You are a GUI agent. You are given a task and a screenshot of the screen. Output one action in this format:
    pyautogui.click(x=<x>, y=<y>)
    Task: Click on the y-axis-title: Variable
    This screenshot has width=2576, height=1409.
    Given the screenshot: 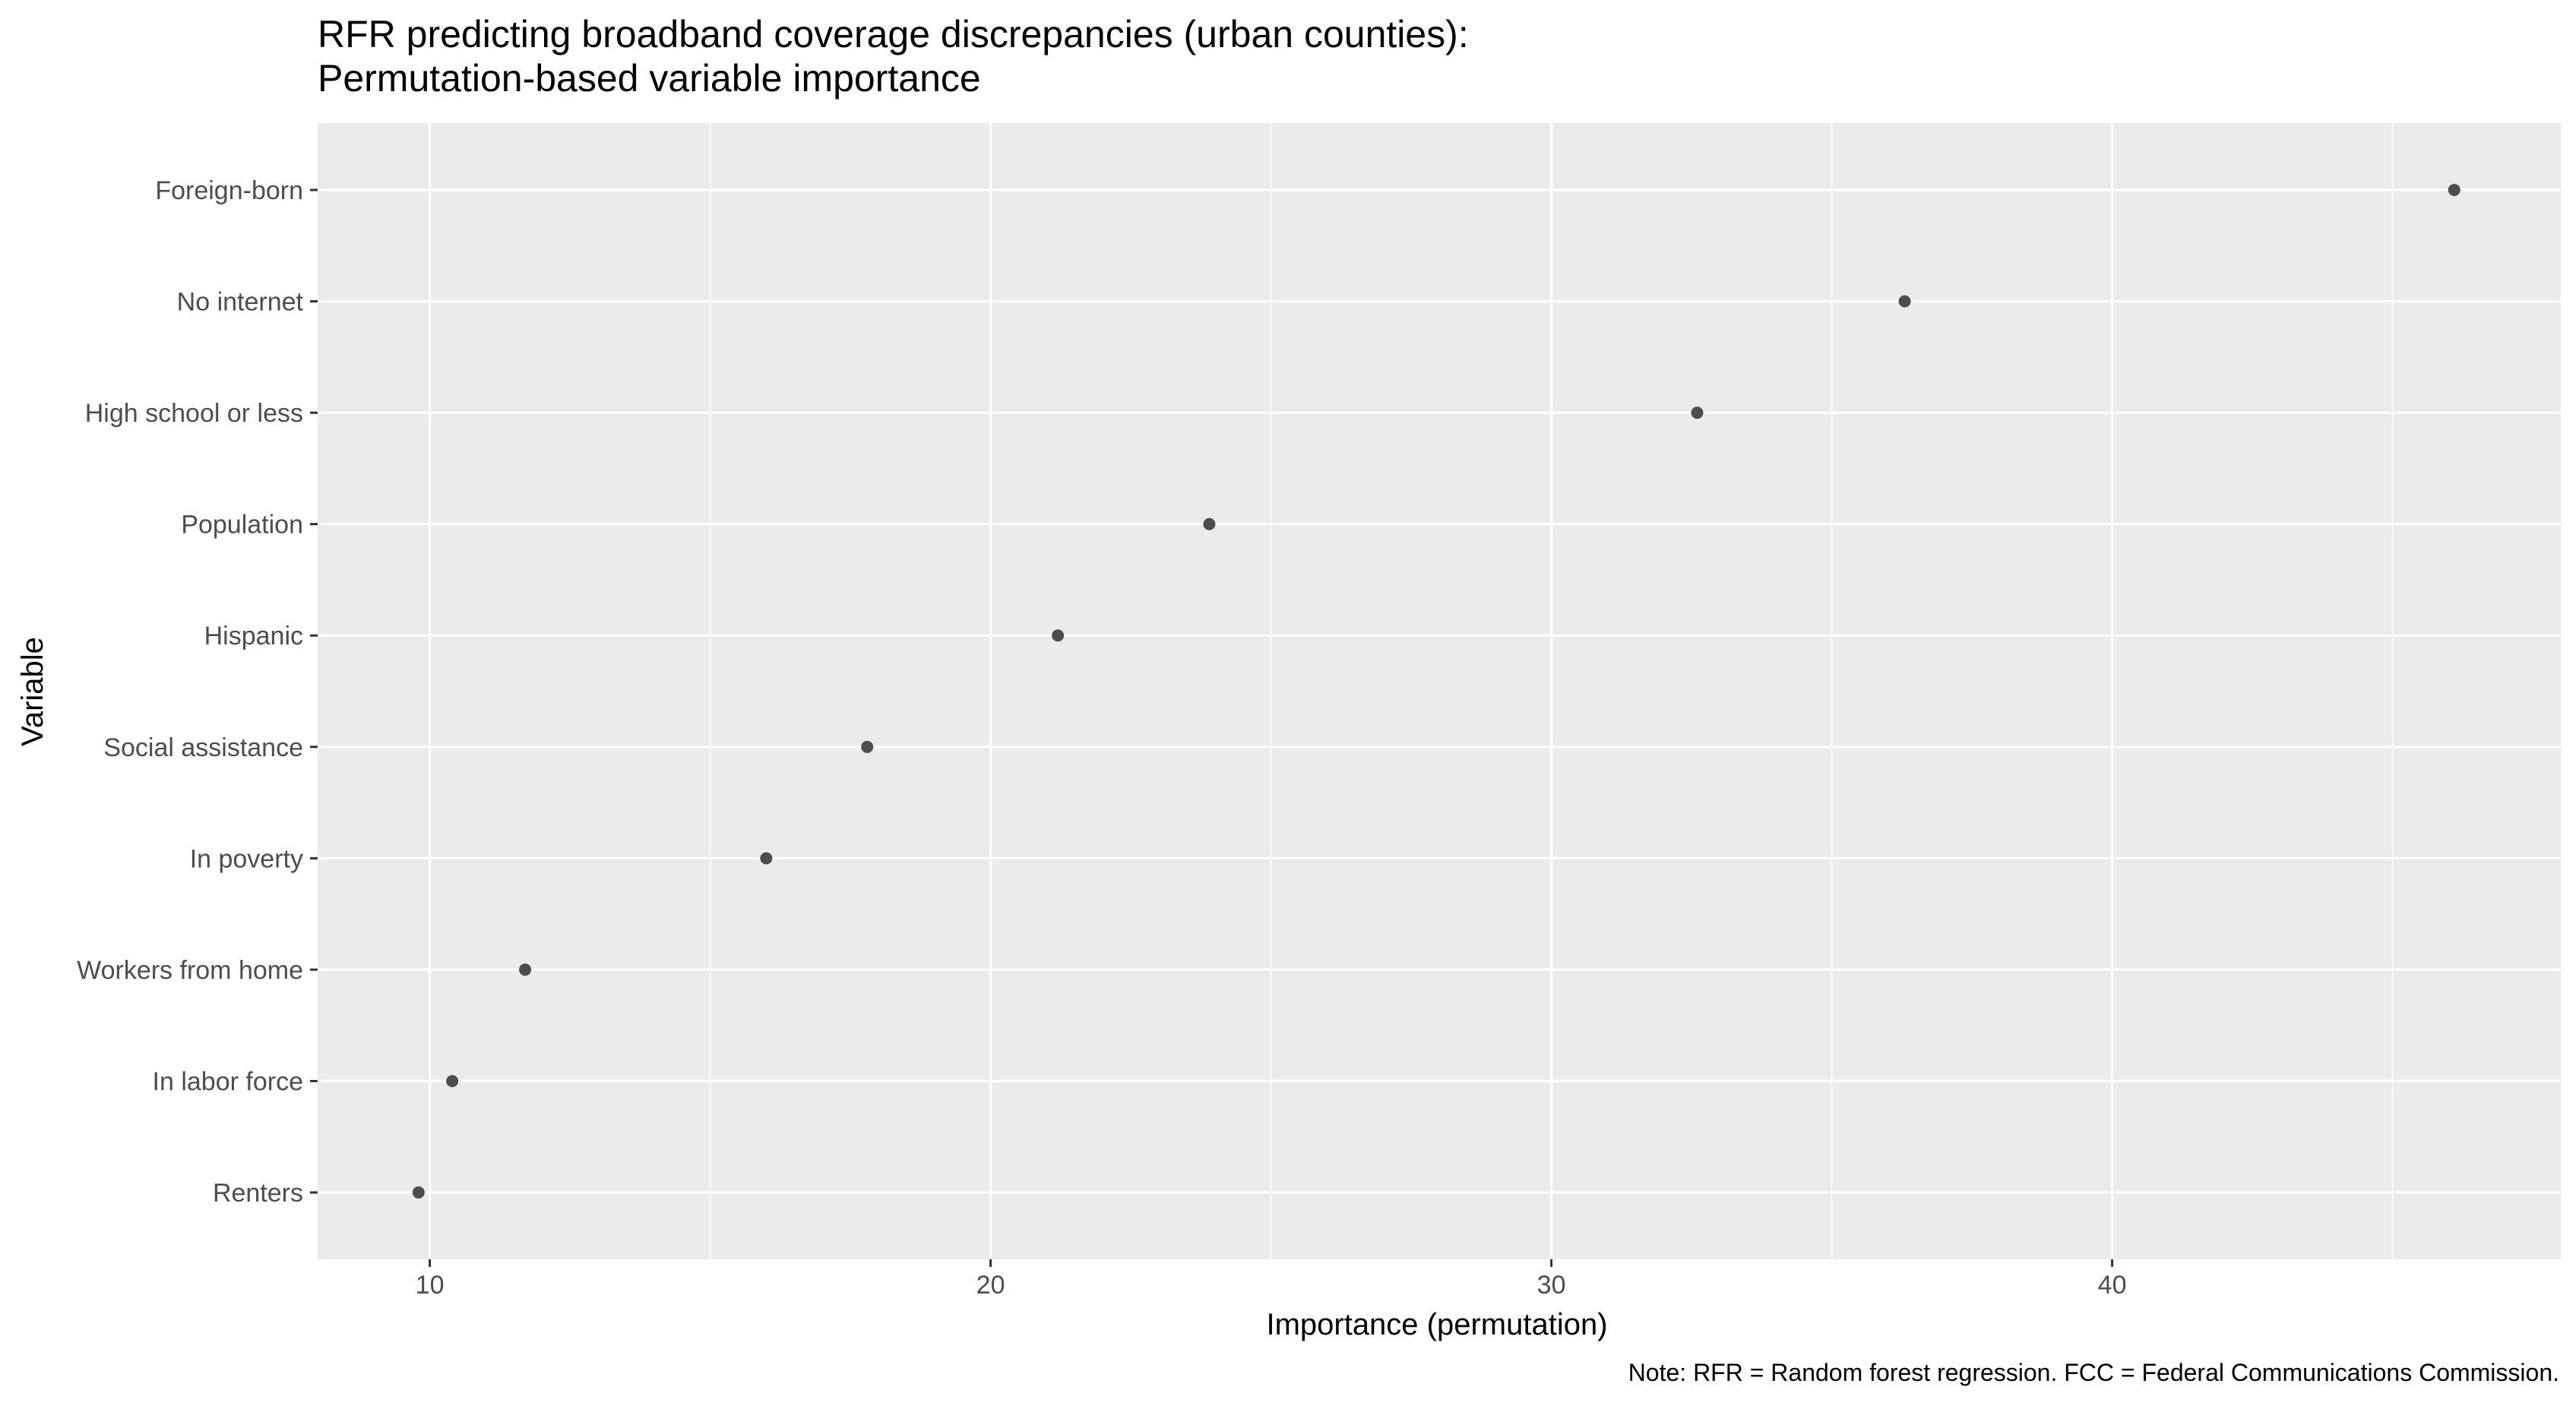 What is the action you would take?
    pyautogui.click(x=32, y=691)
    